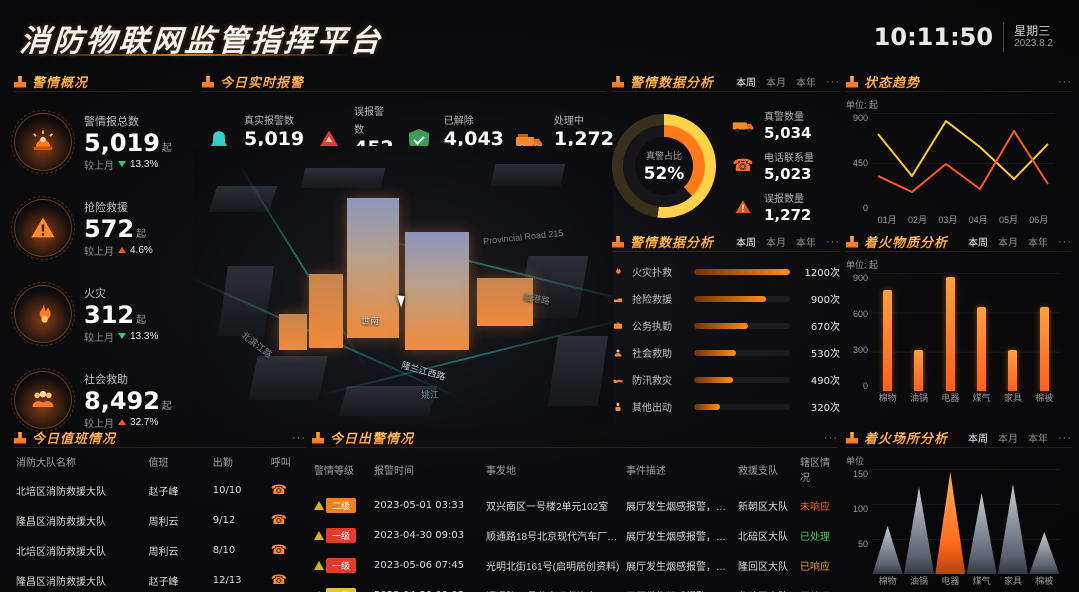 This screenshot has width=1079, height=592. What do you see at coordinates (222, 463) in the screenshot?
I see `col-header: 出勤` at bounding box center [222, 463].